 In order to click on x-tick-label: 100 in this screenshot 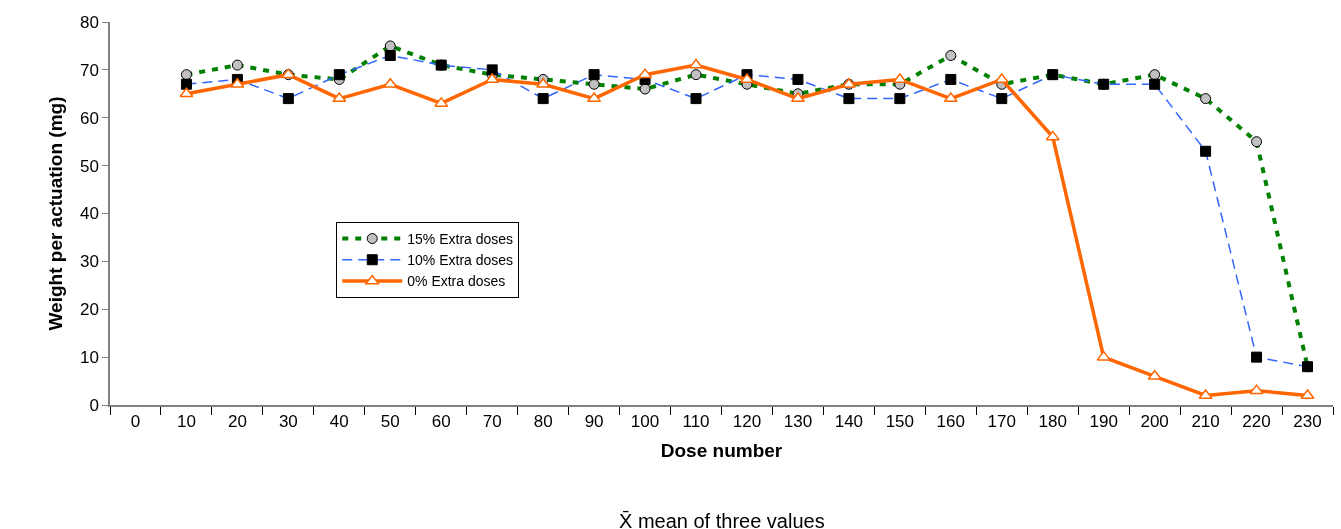, I will do `click(645, 422)`.